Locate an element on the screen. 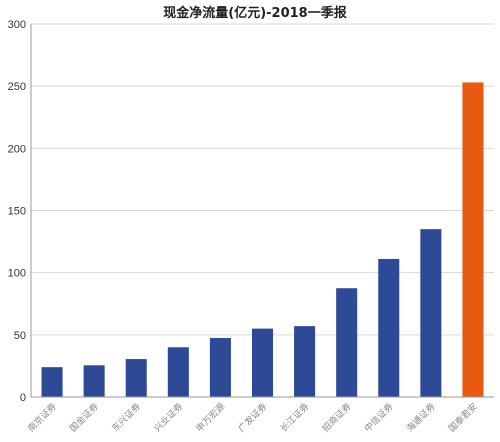 This screenshot has height=442, width=500. x-tick-label: 南京证券 is located at coordinates (42, 417).